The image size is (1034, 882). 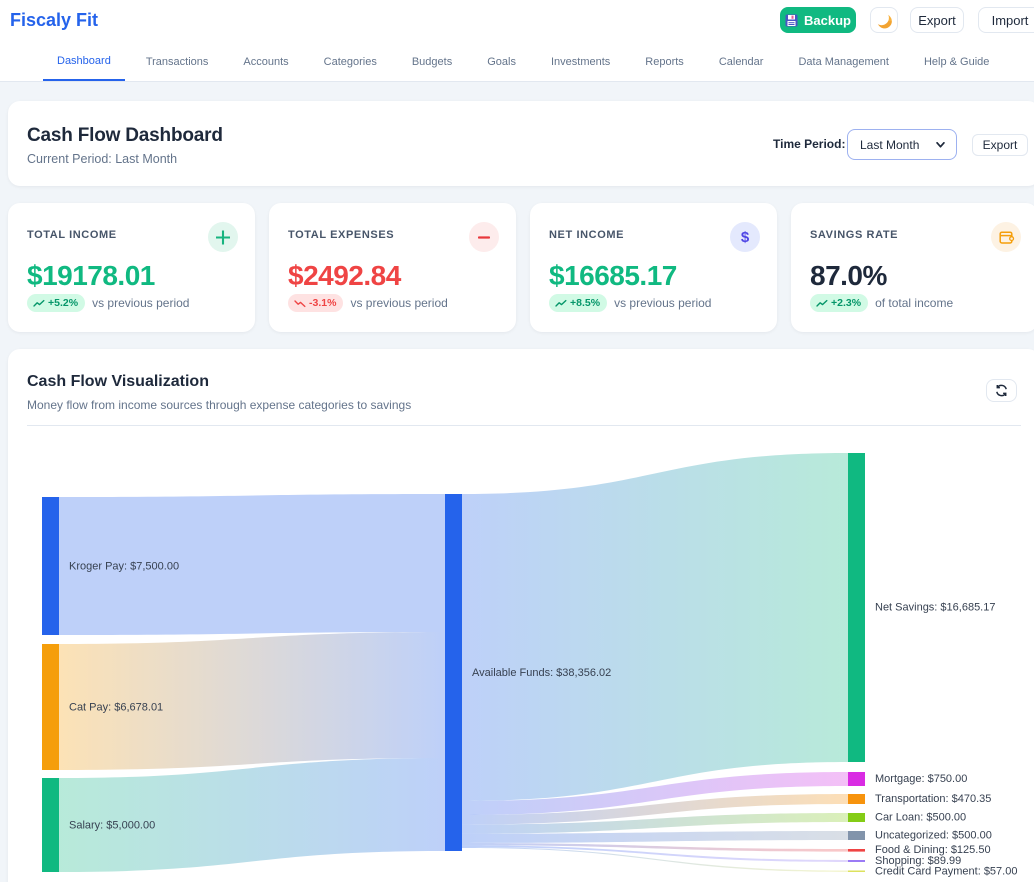 What do you see at coordinates (541, 673) in the screenshot?
I see `svg-text: Available Funds: $38,356.02` at bounding box center [541, 673].